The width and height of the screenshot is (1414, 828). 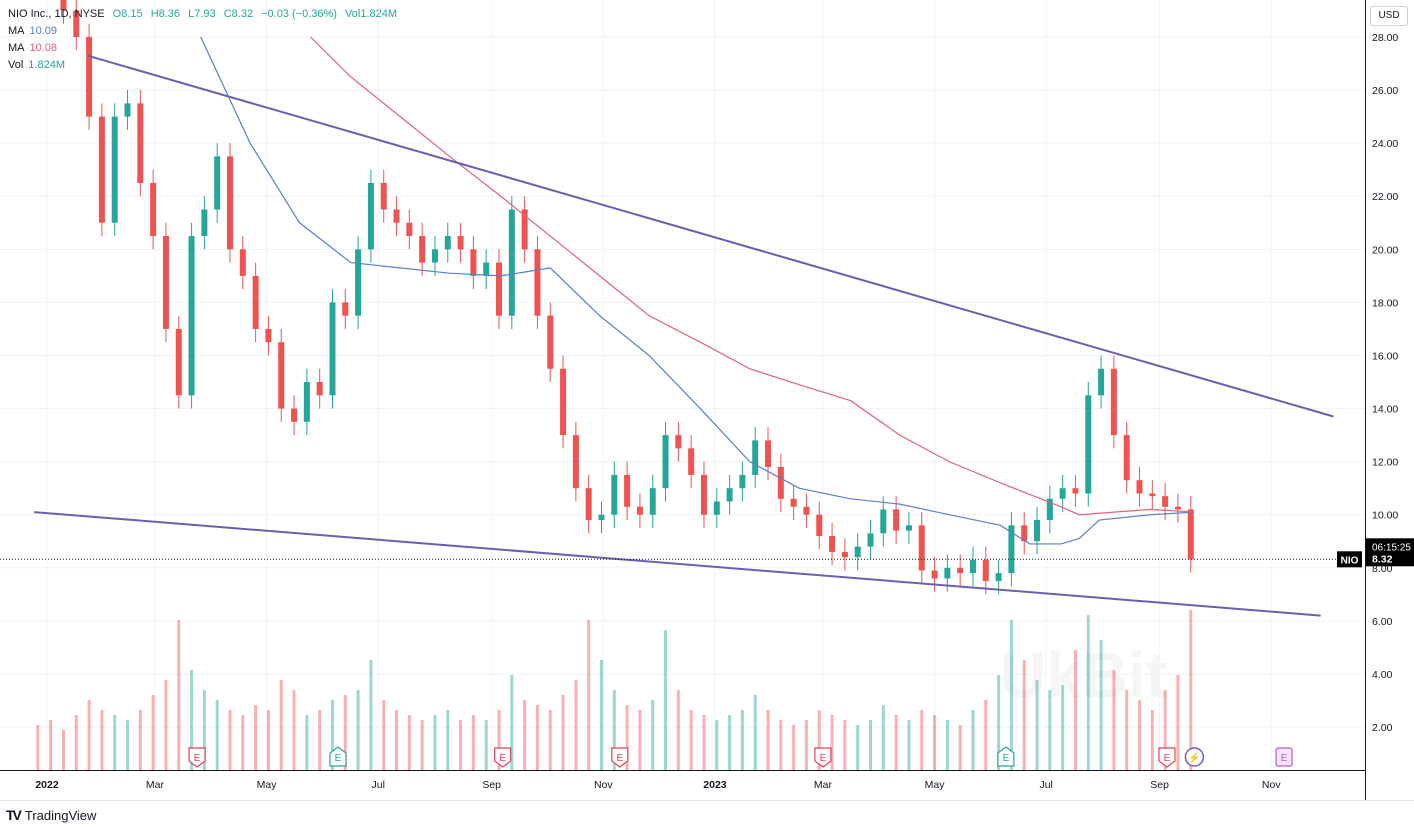 I want to click on volume-legend: Vol 1.824M, so click(x=202, y=65).